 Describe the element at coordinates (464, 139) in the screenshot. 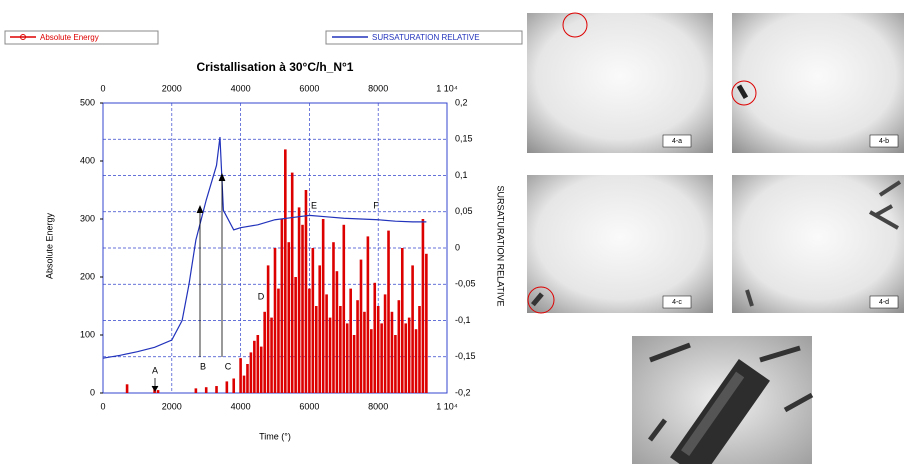

I see `y2-tick-label: 0,15` at that location.